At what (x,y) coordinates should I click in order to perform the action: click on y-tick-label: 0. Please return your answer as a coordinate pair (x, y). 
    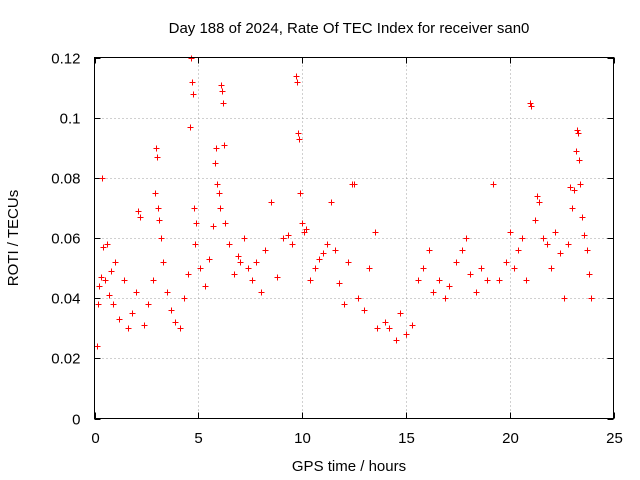
    Looking at the image, I should click on (76, 420).